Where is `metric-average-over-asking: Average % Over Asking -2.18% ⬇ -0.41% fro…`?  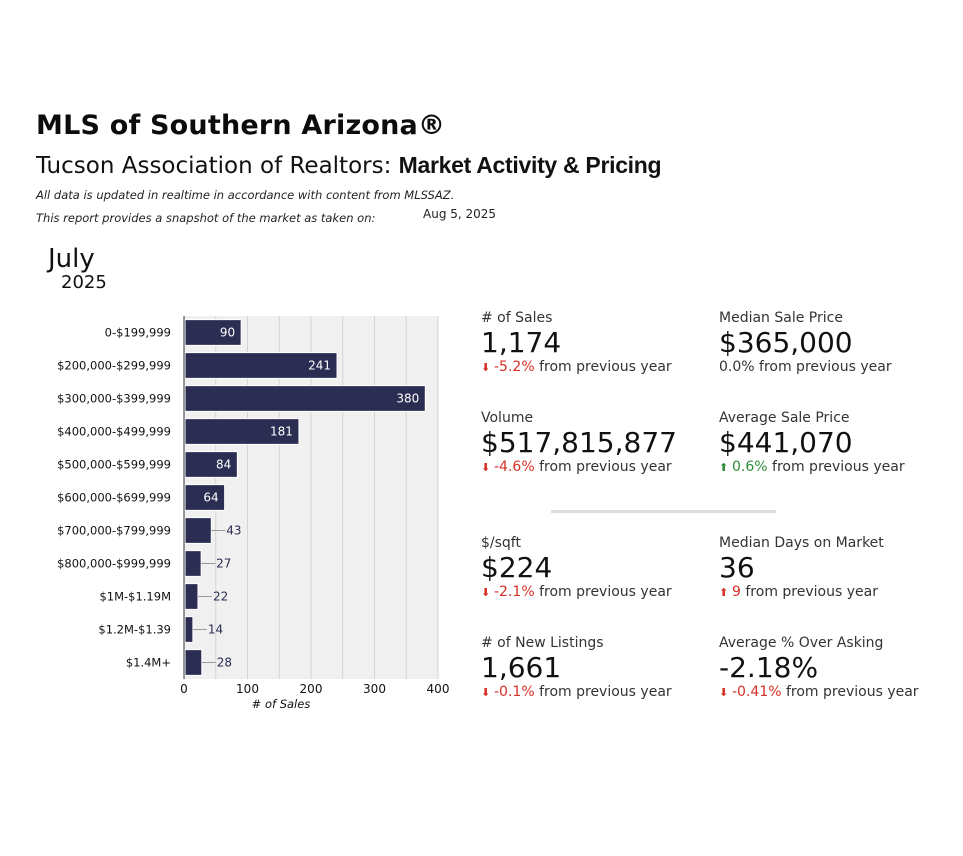
metric-average-over-asking: Average % Over Asking -2.18% ⬇ -0.41% fro… is located at coordinates (819, 667).